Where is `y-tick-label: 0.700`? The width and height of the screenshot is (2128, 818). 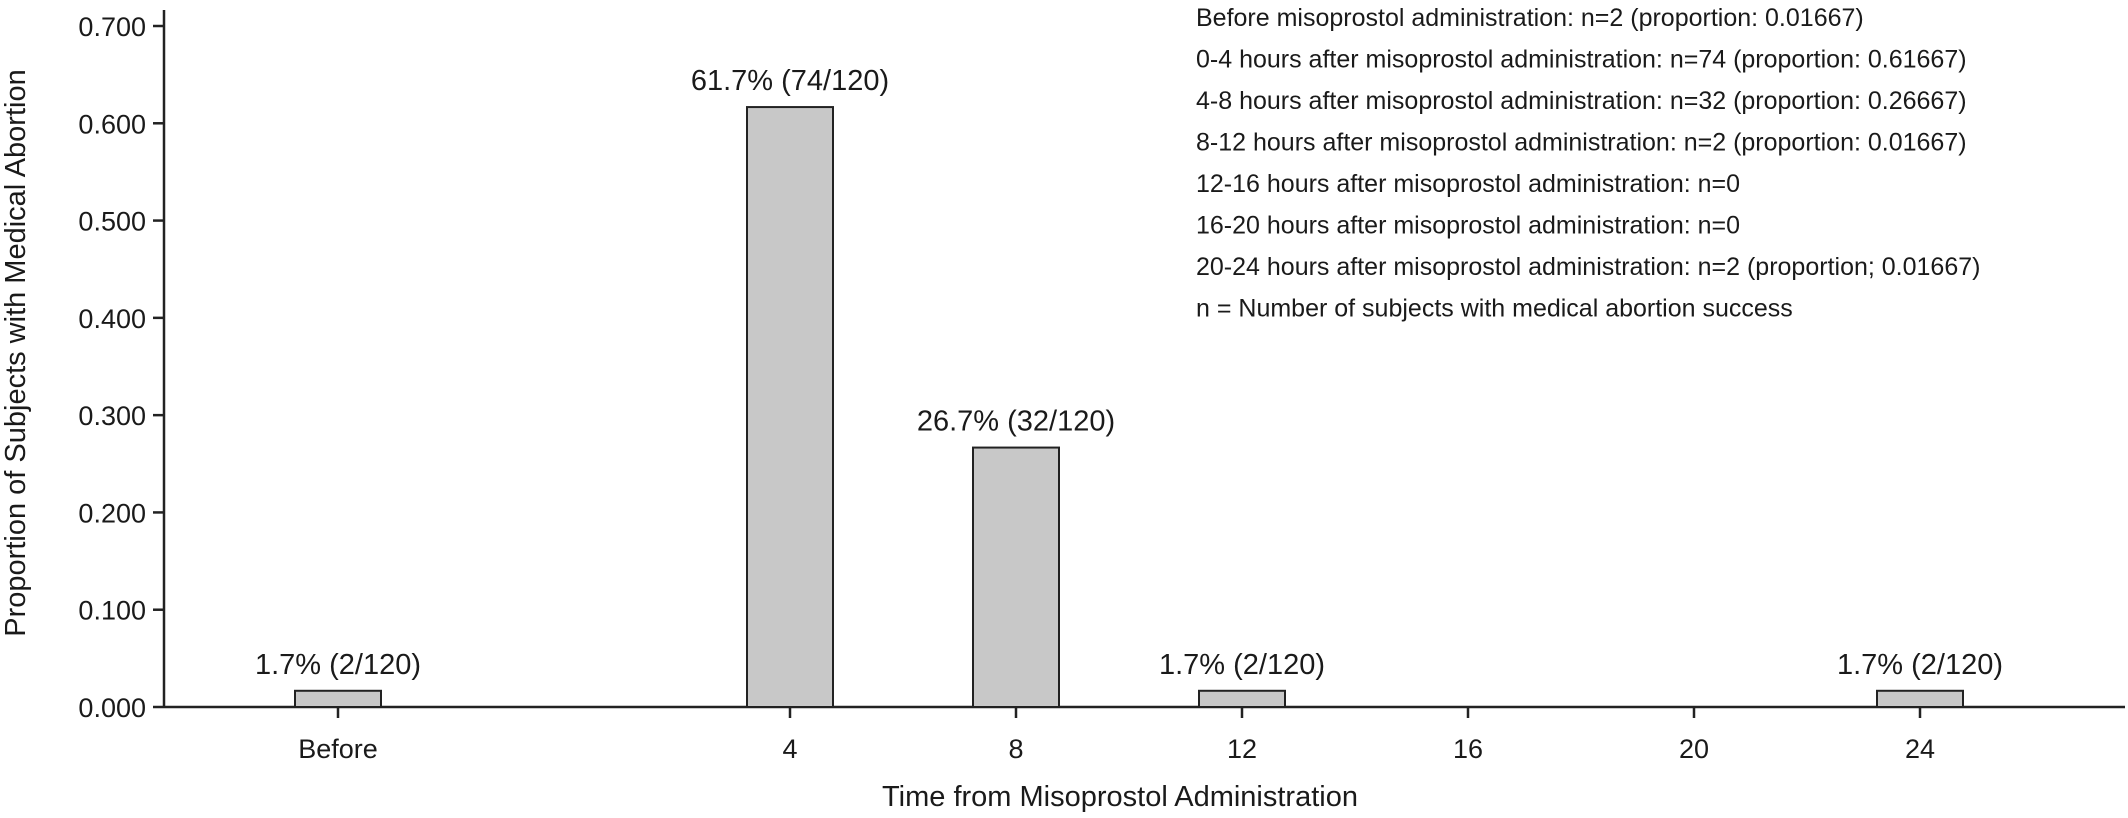
y-tick-label: 0.700 is located at coordinates (112, 27).